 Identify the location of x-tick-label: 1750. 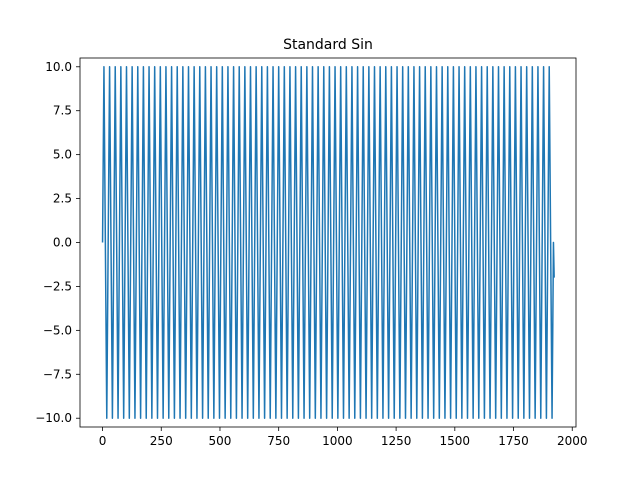
(513, 441).